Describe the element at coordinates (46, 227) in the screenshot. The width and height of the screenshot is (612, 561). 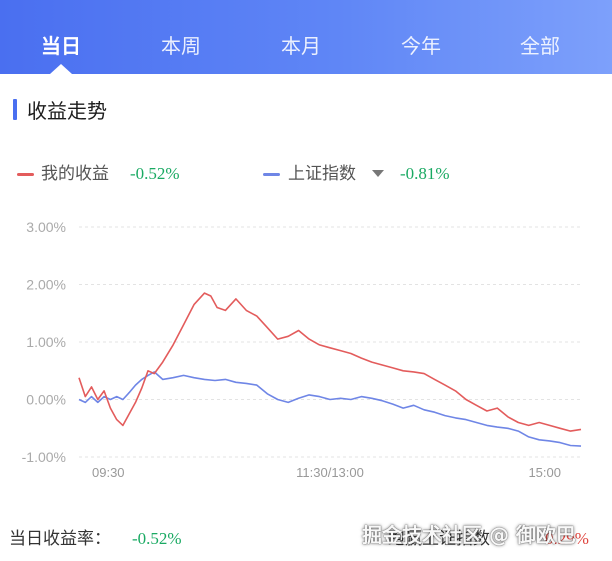
I see `y-tick-label: 3.00%` at that location.